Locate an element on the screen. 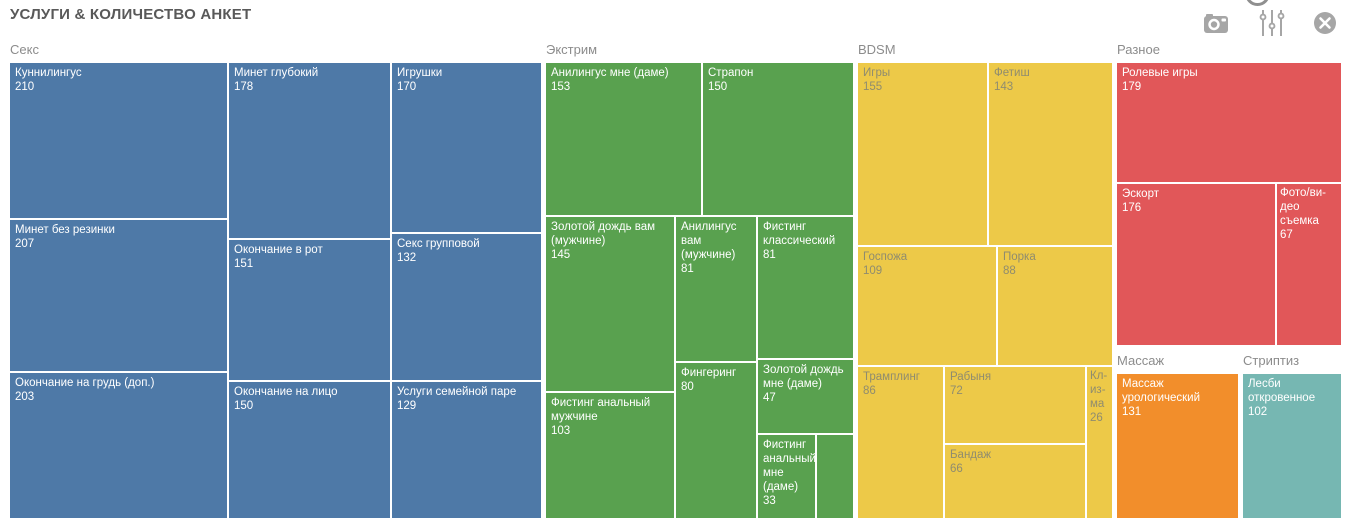  exploration-menu-button is located at coordinates (1272, 23).